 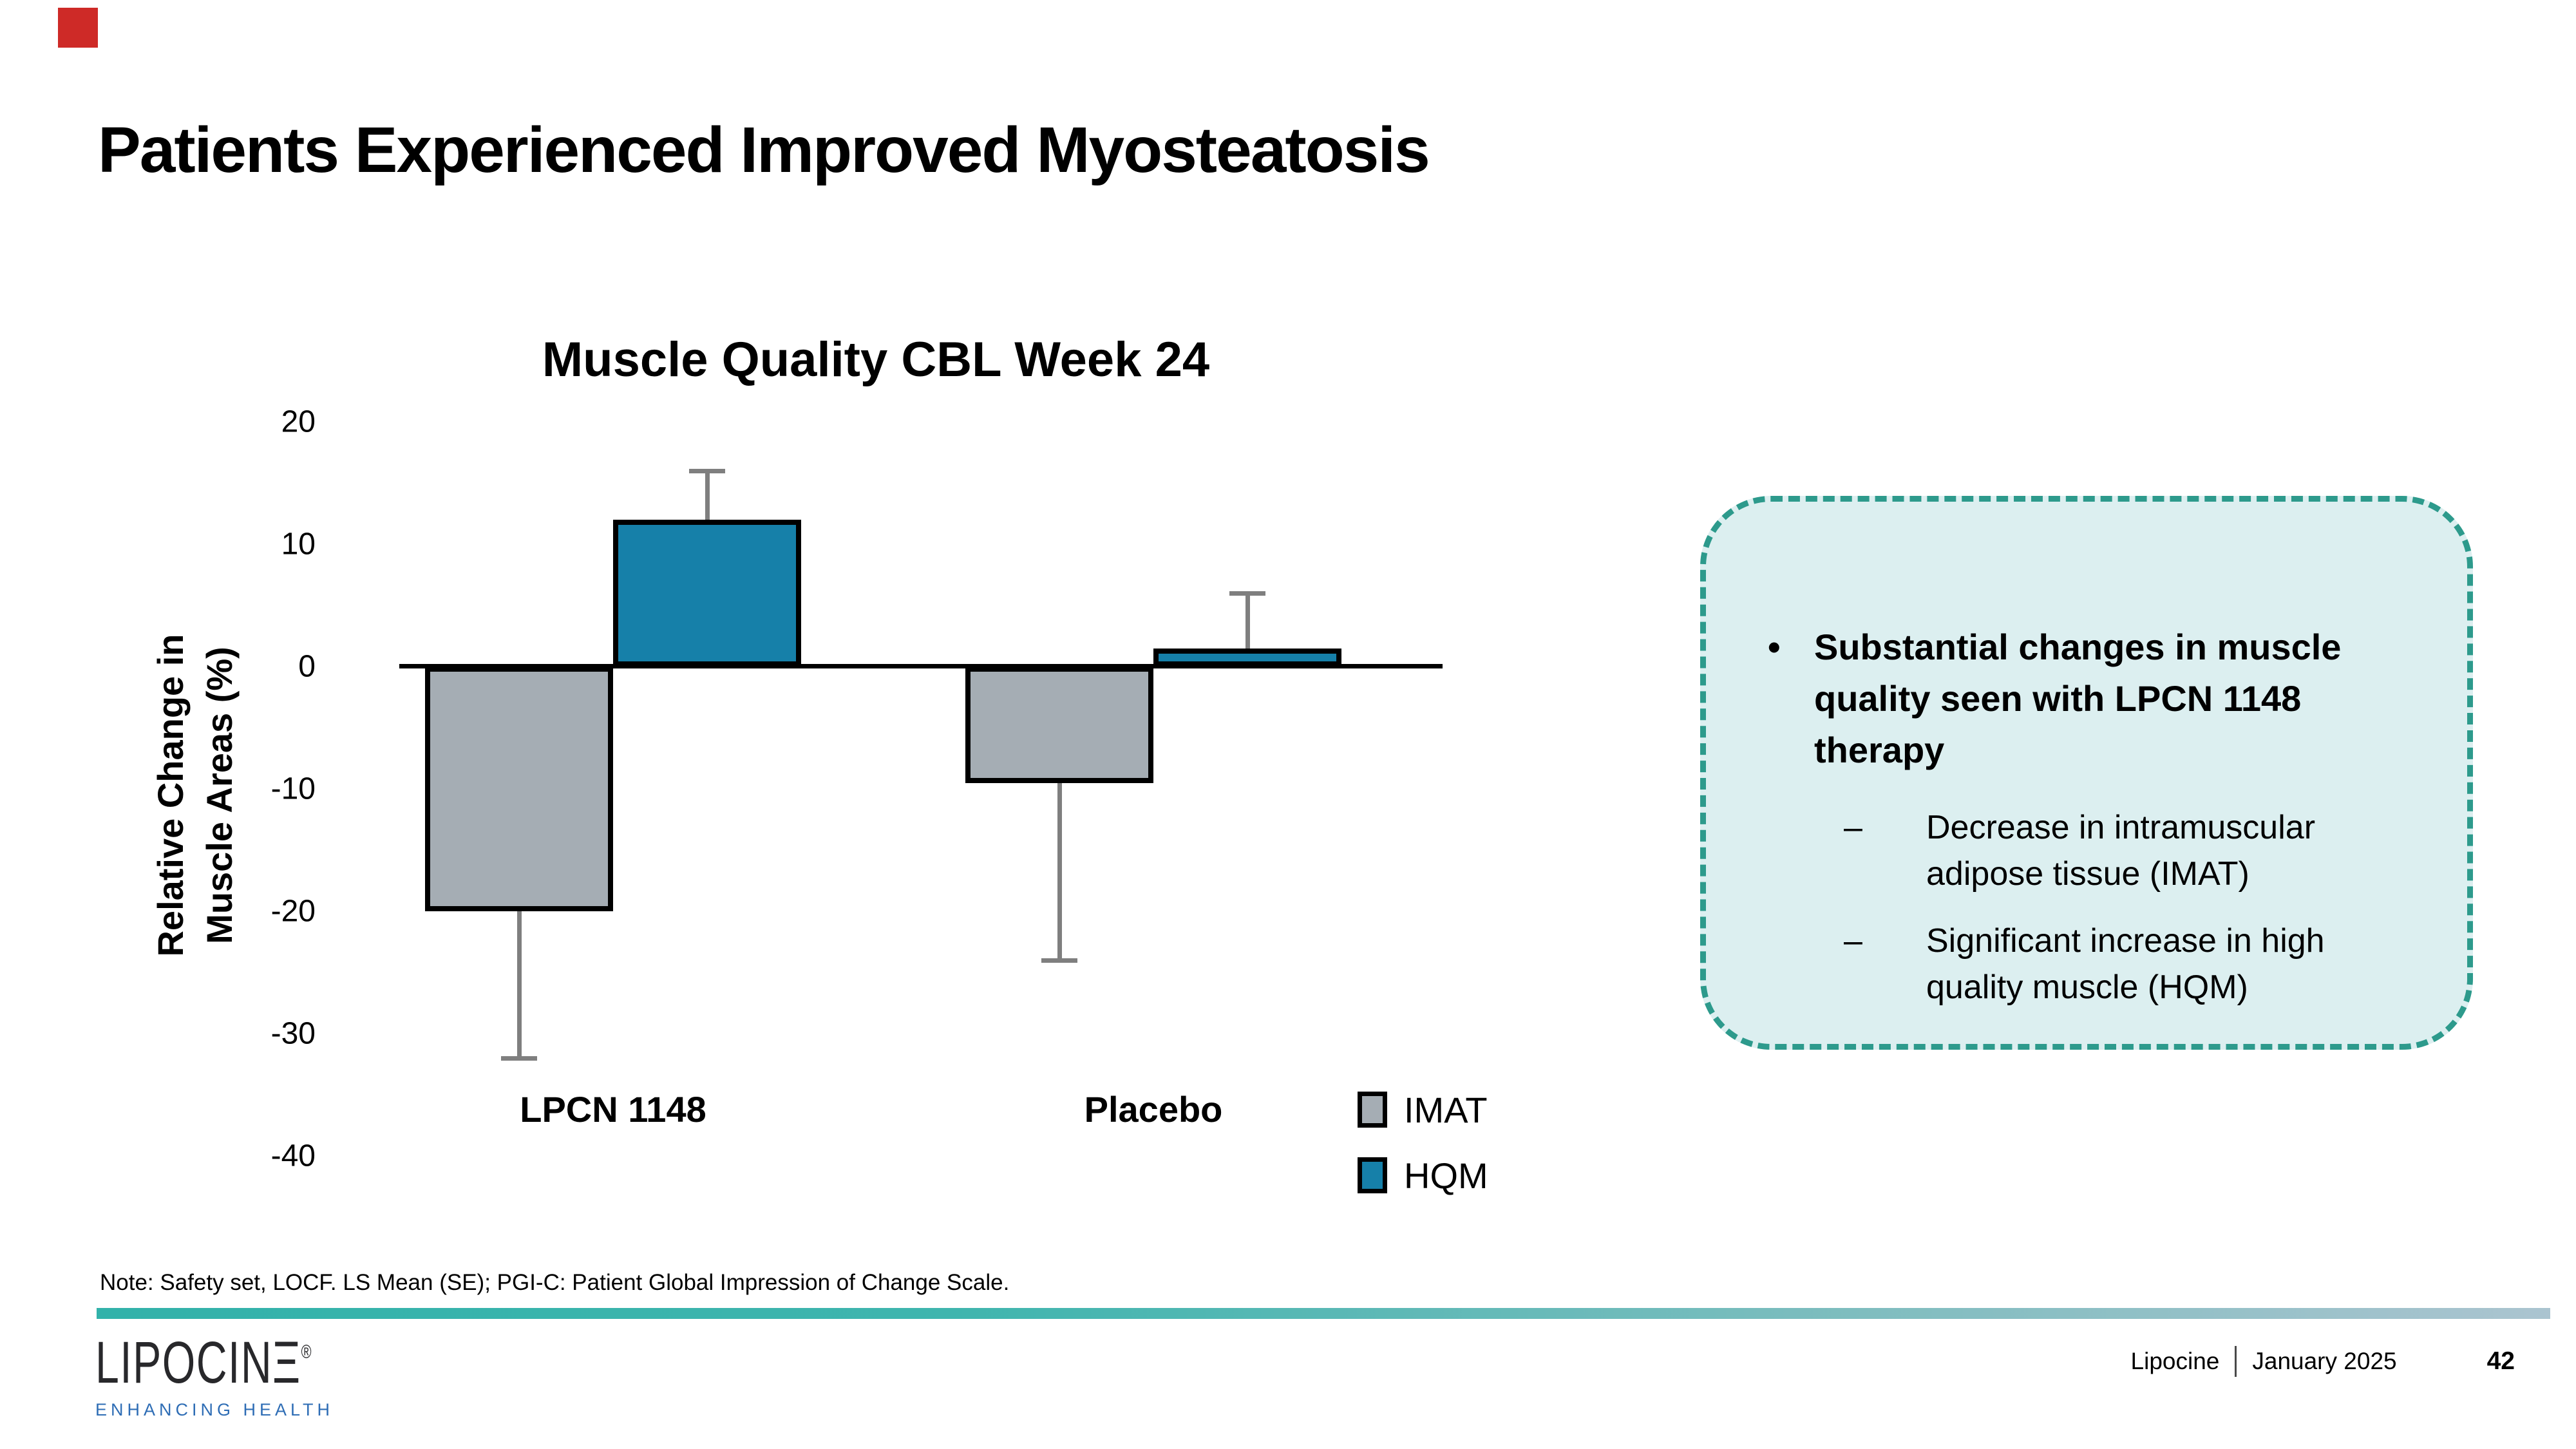 I want to click on legend-swatch-imat, so click(x=1372, y=1110).